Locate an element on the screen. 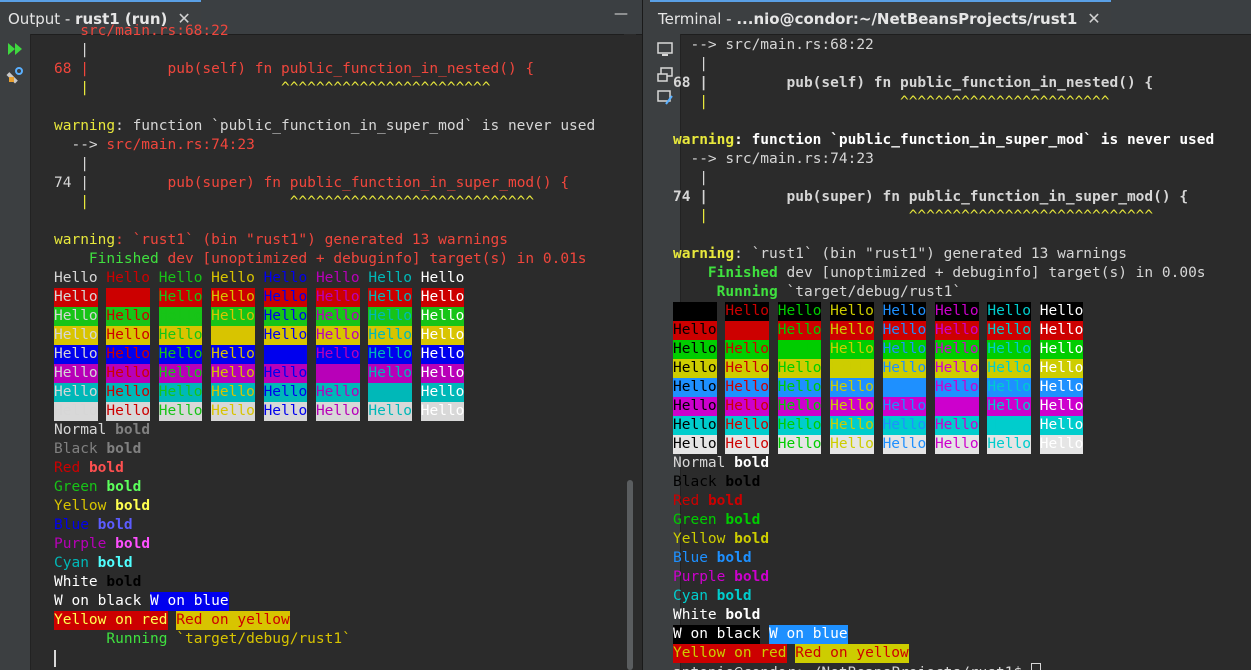  output-scrollbar is located at coordinates (630, 352).